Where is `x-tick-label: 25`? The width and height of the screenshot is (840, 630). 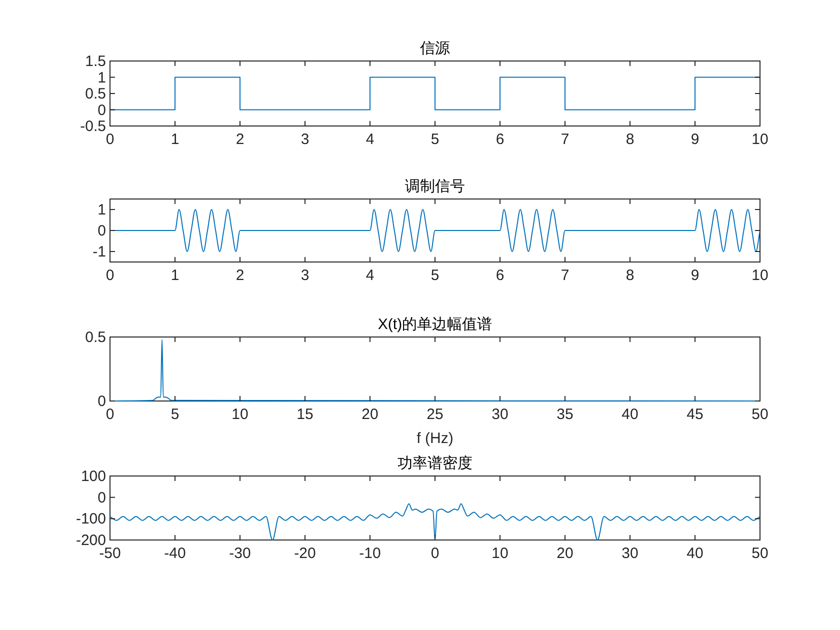
x-tick-label: 25 is located at coordinates (435, 414).